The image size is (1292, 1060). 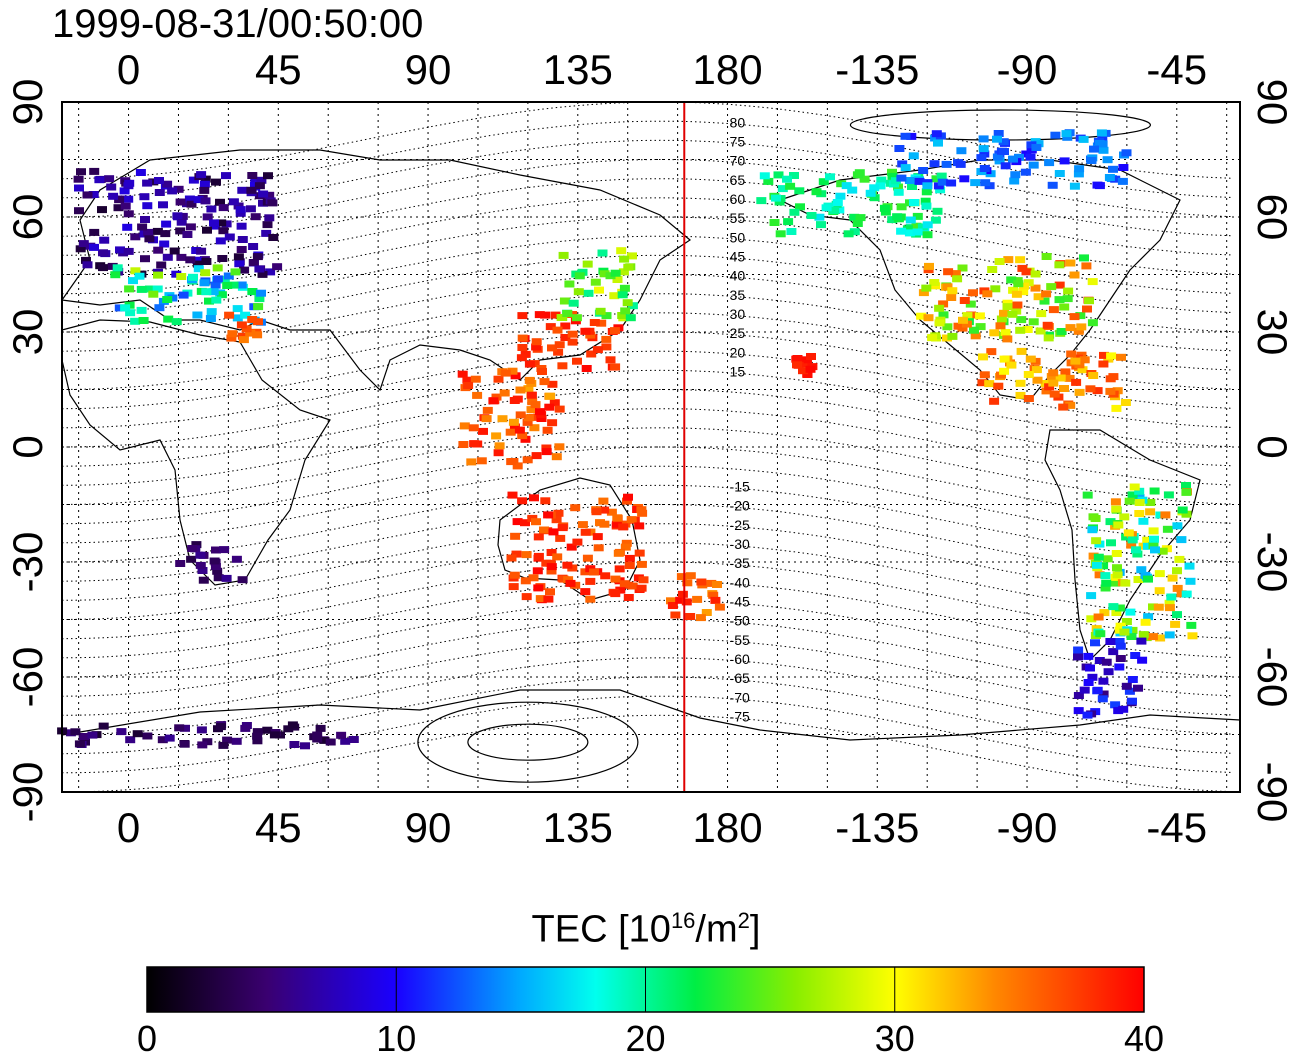 What do you see at coordinates (738, 257) in the screenshot?
I see `contour-label: 45` at bounding box center [738, 257].